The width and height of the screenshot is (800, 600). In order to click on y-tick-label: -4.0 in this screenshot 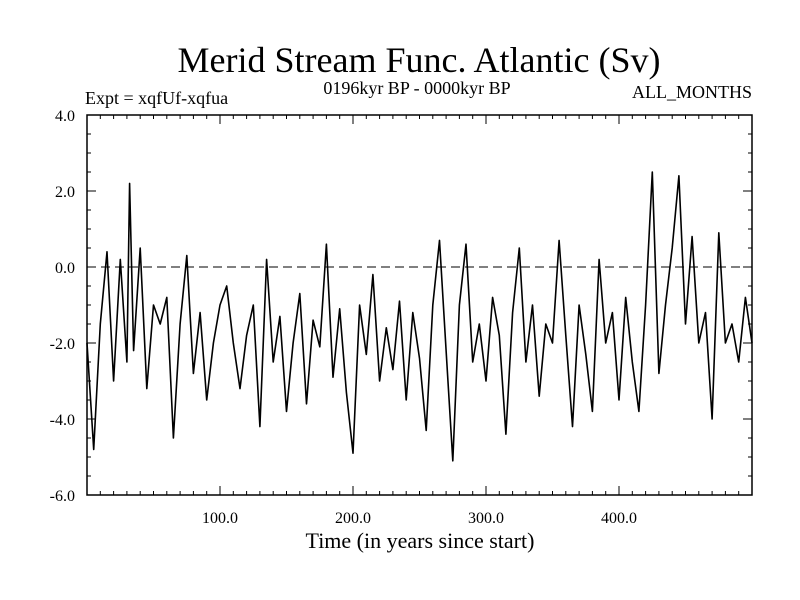, I will do `click(62, 420)`.